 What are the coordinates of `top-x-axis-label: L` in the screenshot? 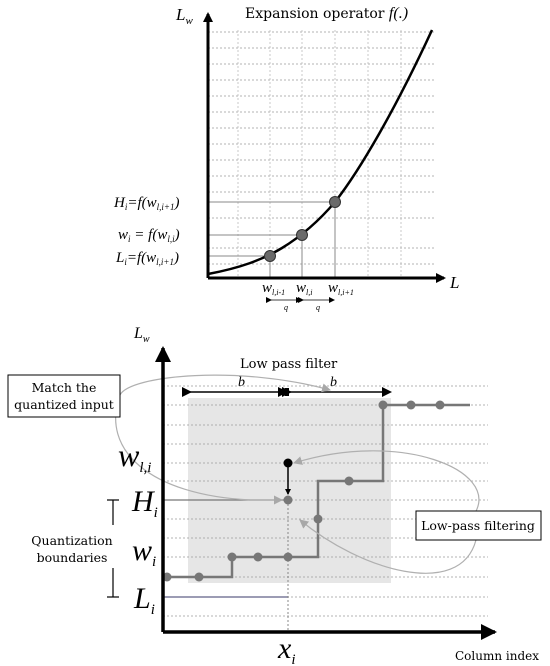 It's located at (454, 282).